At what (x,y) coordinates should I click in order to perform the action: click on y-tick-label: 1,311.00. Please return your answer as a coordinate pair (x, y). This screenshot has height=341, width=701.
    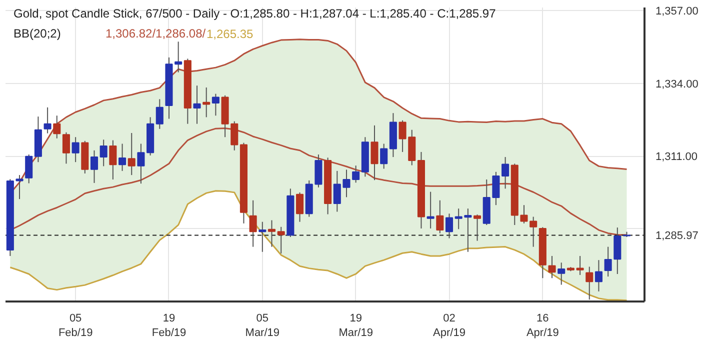
    Looking at the image, I should click on (677, 157).